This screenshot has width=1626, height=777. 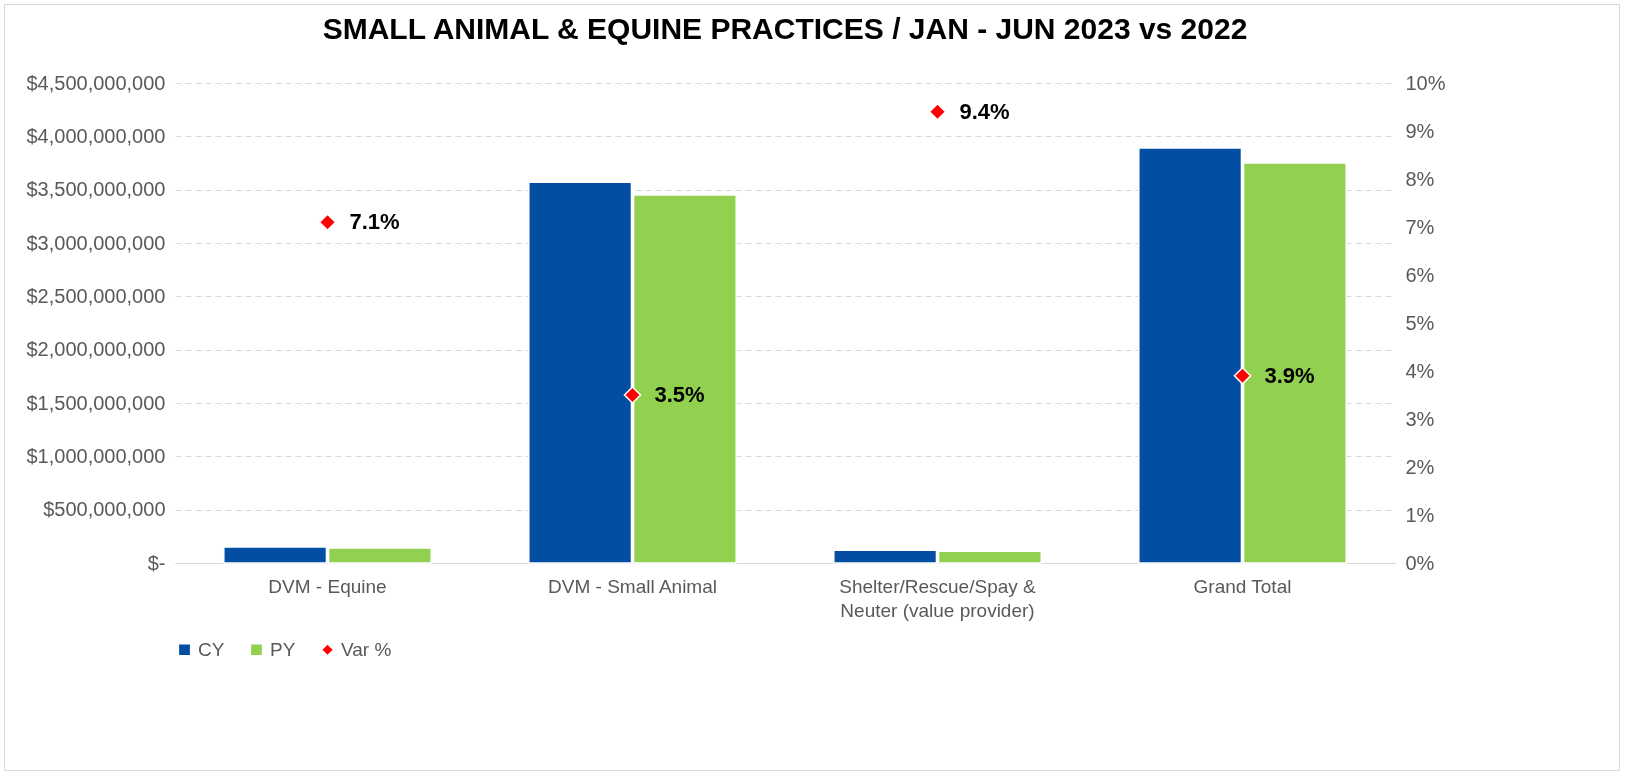 What do you see at coordinates (1420, 370) in the screenshot?
I see `y2-tick-label: 4%` at bounding box center [1420, 370].